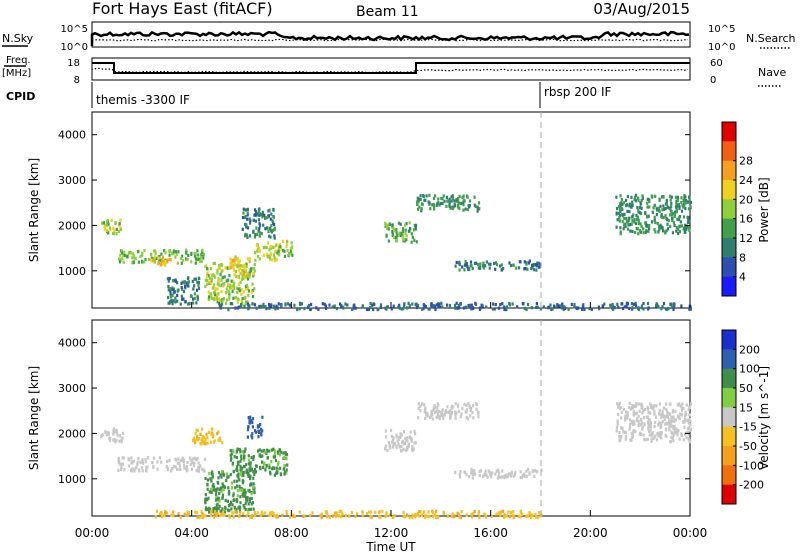 This screenshot has height=554, width=800. Describe the element at coordinates (748, 446) in the screenshot. I see `colorbar-tick-label-5: -50` at that location.